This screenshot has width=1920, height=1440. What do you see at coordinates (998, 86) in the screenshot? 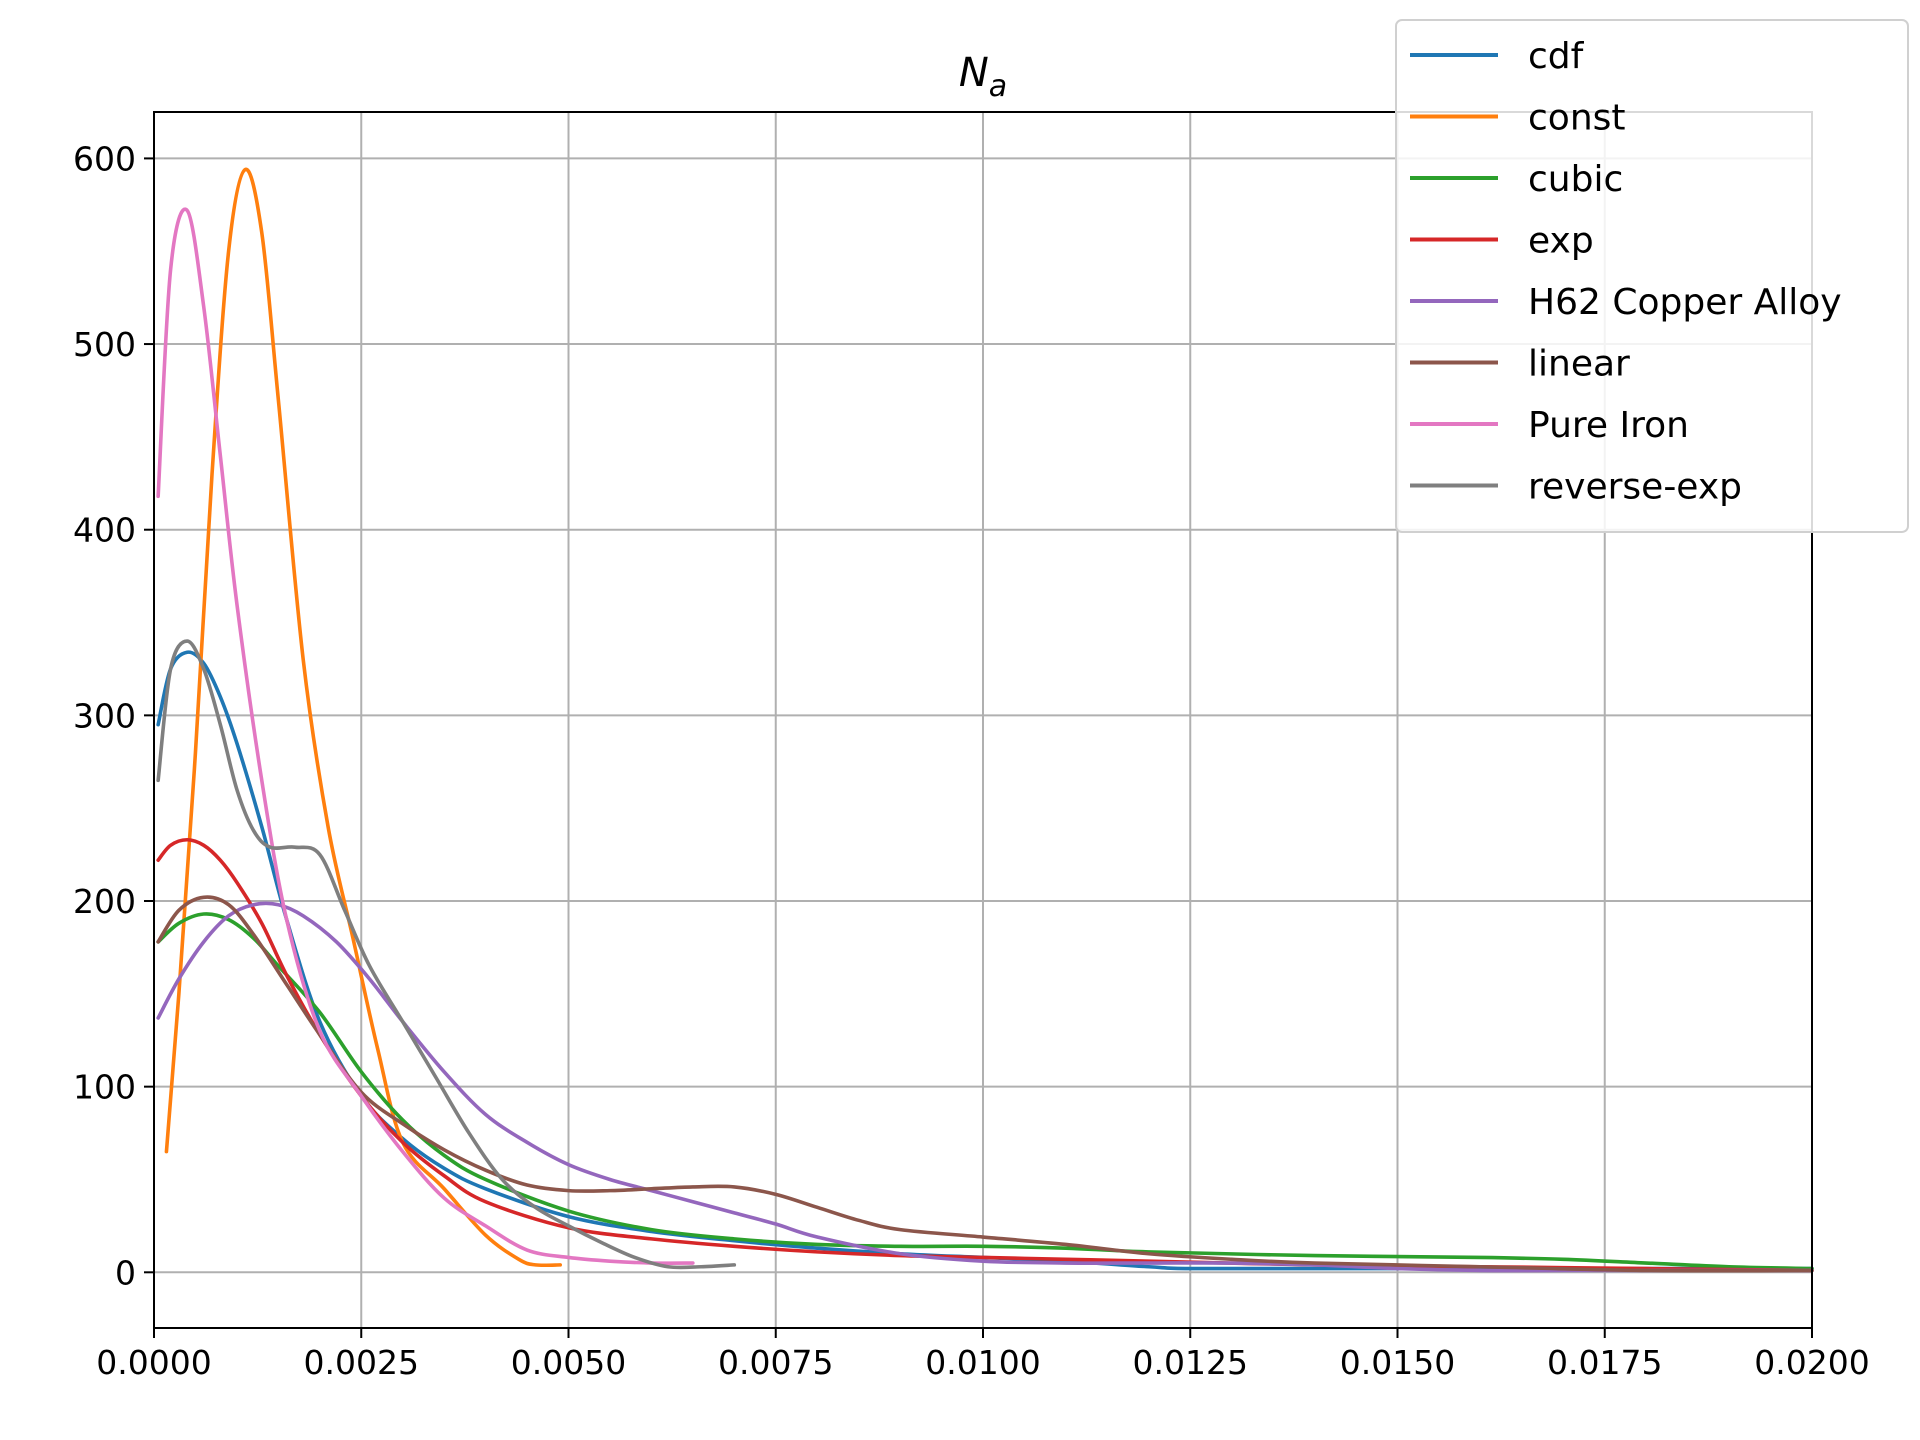
I see `chart-title-subscript: a` at bounding box center [998, 86].